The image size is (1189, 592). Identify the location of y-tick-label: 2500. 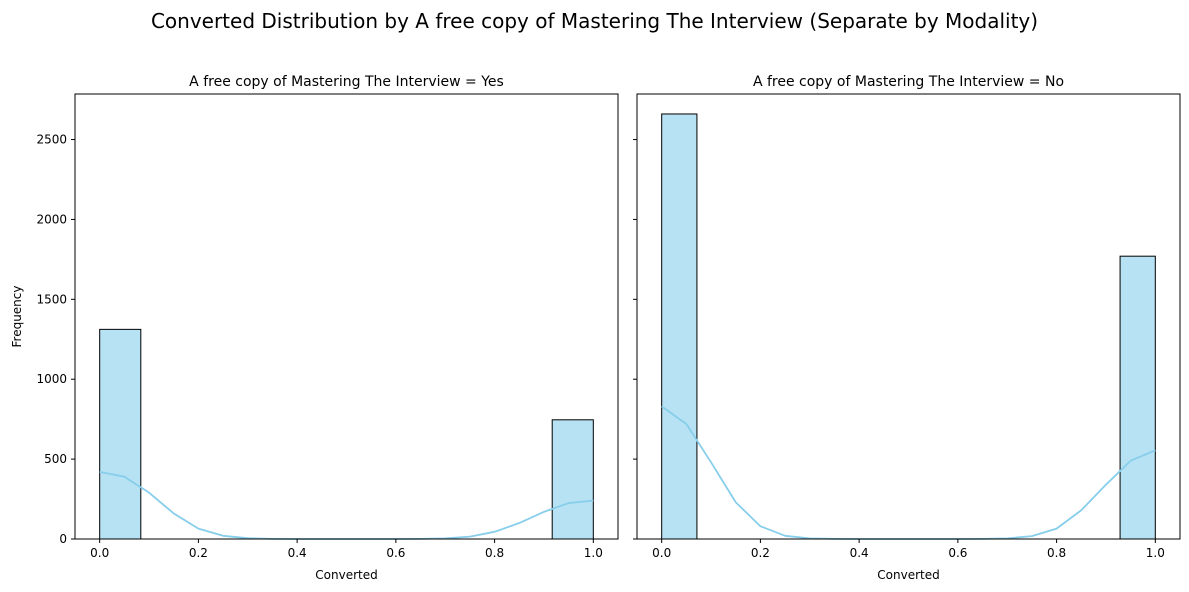
(51, 140).